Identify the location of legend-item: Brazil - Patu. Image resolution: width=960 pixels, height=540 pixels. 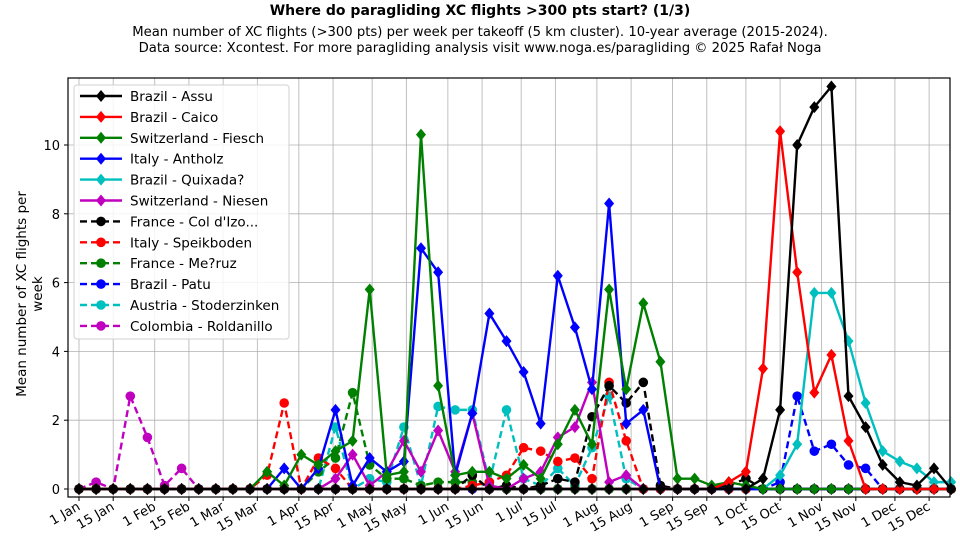
(145, 285).